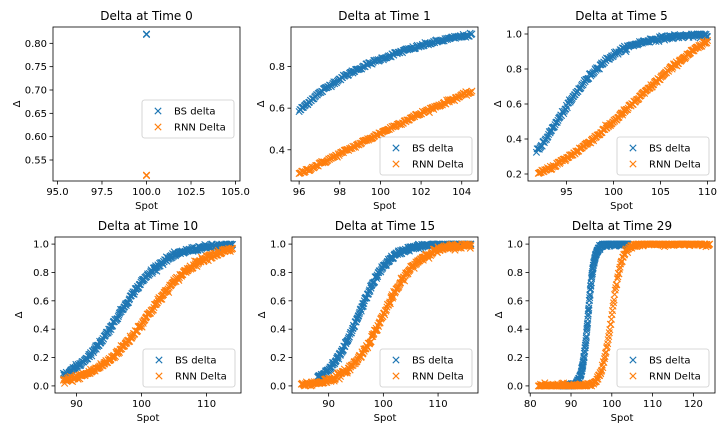  What do you see at coordinates (148, 226) in the screenshot?
I see `chart-title: Delta at Time 10` at bounding box center [148, 226].